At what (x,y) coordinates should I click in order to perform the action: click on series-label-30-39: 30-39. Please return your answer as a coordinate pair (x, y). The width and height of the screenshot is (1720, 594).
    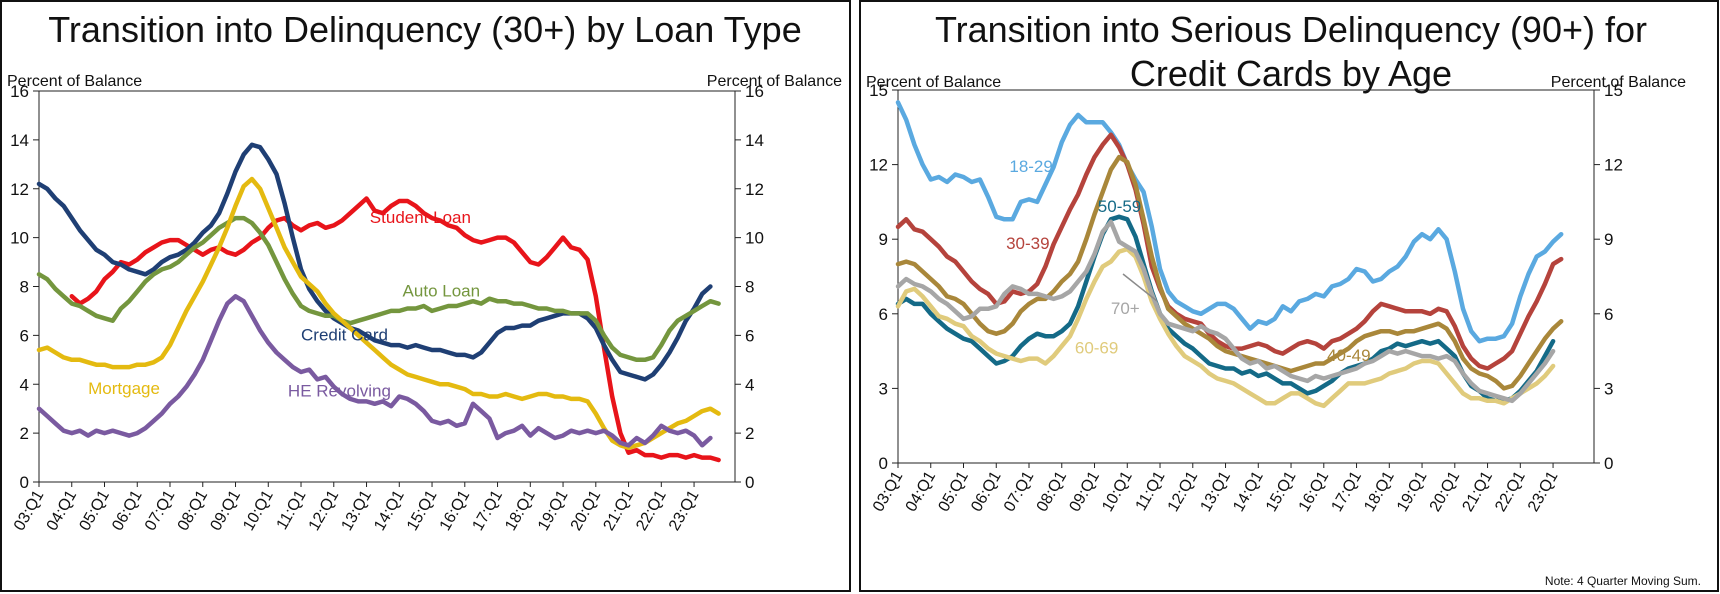
    Looking at the image, I should click on (1027, 243).